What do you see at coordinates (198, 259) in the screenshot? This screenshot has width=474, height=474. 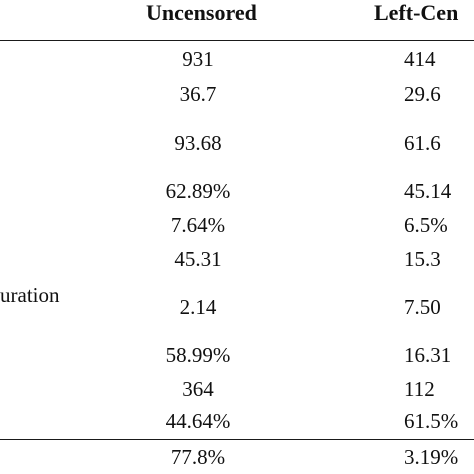 I see `cell-uncensored-5: 45.31` at bounding box center [198, 259].